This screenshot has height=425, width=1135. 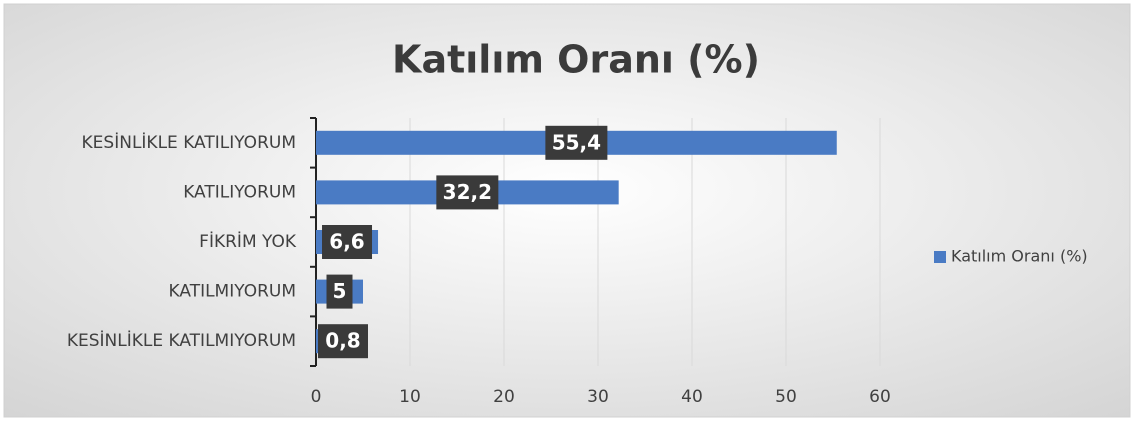 I want to click on data-label: 0,8, so click(x=342, y=341).